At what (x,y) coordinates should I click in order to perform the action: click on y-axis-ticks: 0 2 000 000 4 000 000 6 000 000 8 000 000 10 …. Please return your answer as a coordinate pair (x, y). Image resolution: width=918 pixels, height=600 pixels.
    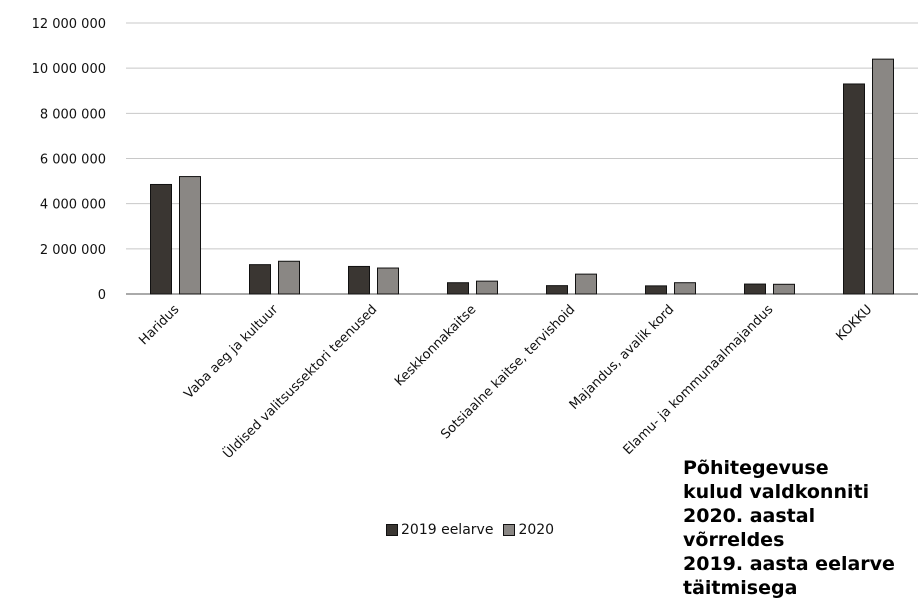
    Looking at the image, I should click on (69, 160).